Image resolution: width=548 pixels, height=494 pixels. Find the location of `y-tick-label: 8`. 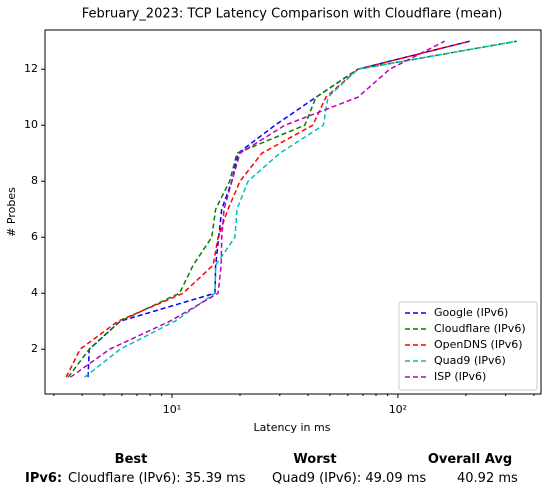

y-tick-label: 8 is located at coordinates (34, 180).